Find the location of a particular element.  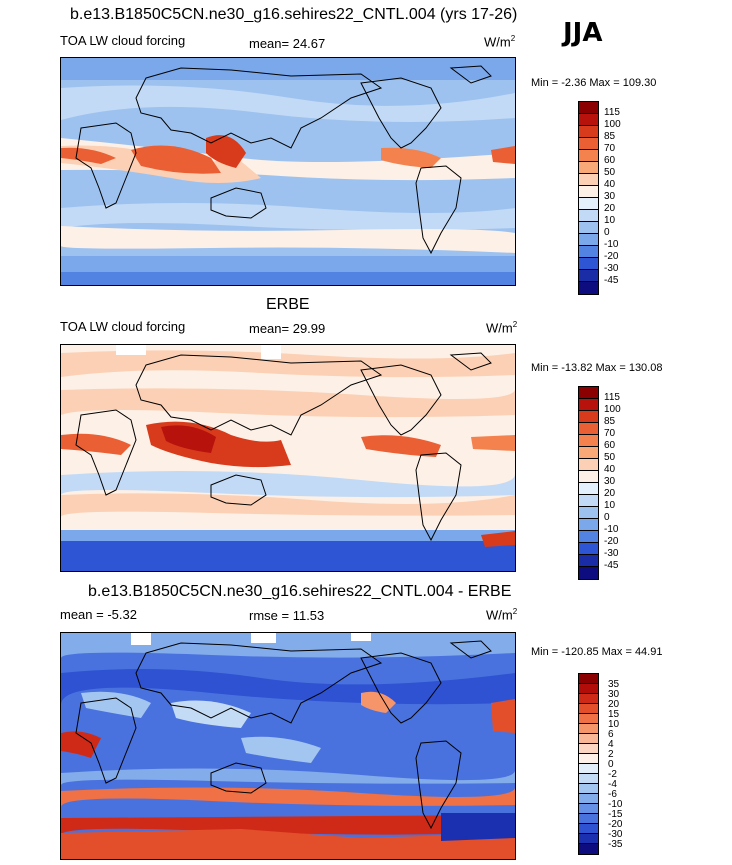

colorbar-label: 35 is located at coordinates (614, 684).